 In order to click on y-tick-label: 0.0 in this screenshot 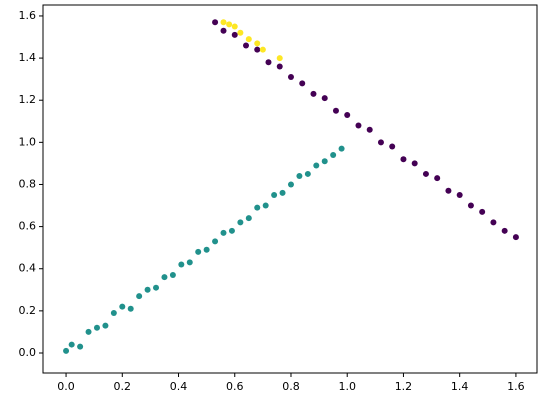, I will do `click(28, 352)`.